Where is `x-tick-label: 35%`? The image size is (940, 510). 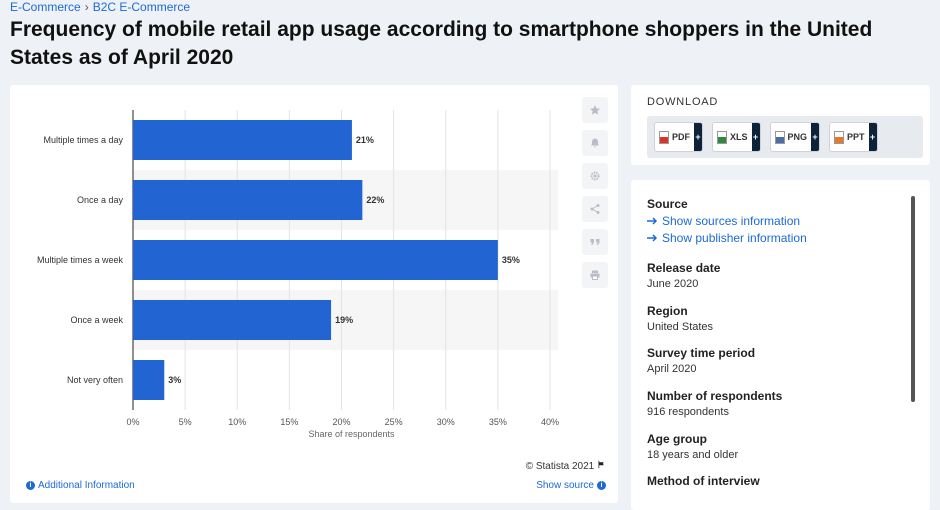 x-tick-label: 35% is located at coordinates (498, 422).